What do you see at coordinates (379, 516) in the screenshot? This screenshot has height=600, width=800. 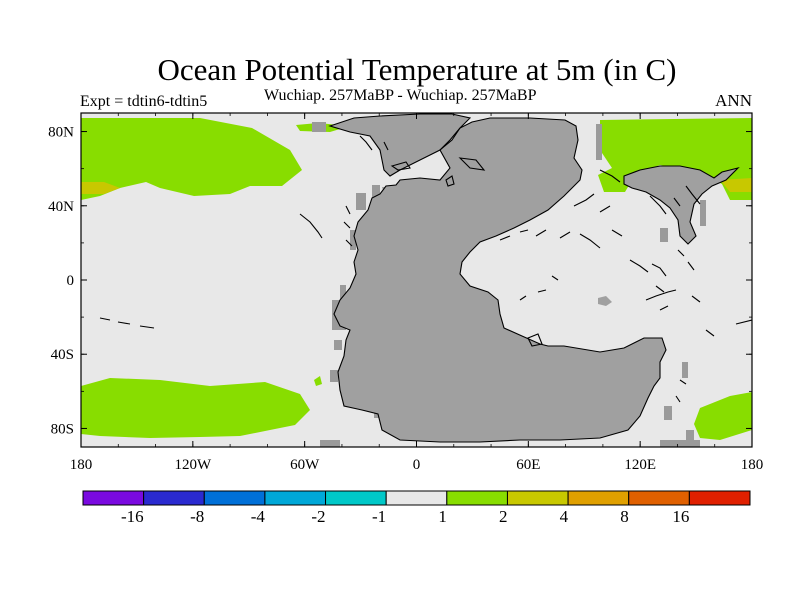 I see `colorbar-label: -1` at bounding box center [379, 516].